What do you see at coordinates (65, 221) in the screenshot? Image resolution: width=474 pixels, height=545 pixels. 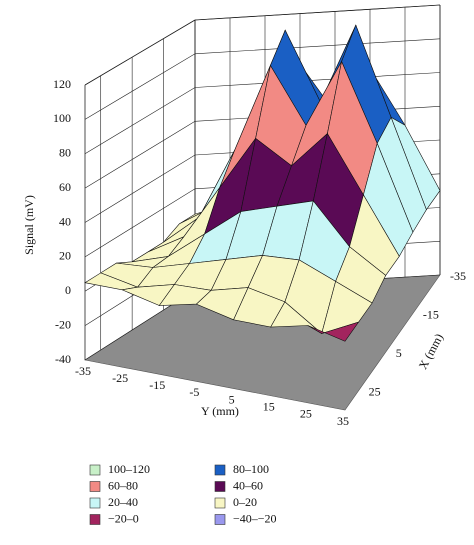 I see `z-tick-label: 40` at bounding box center [65, 221].